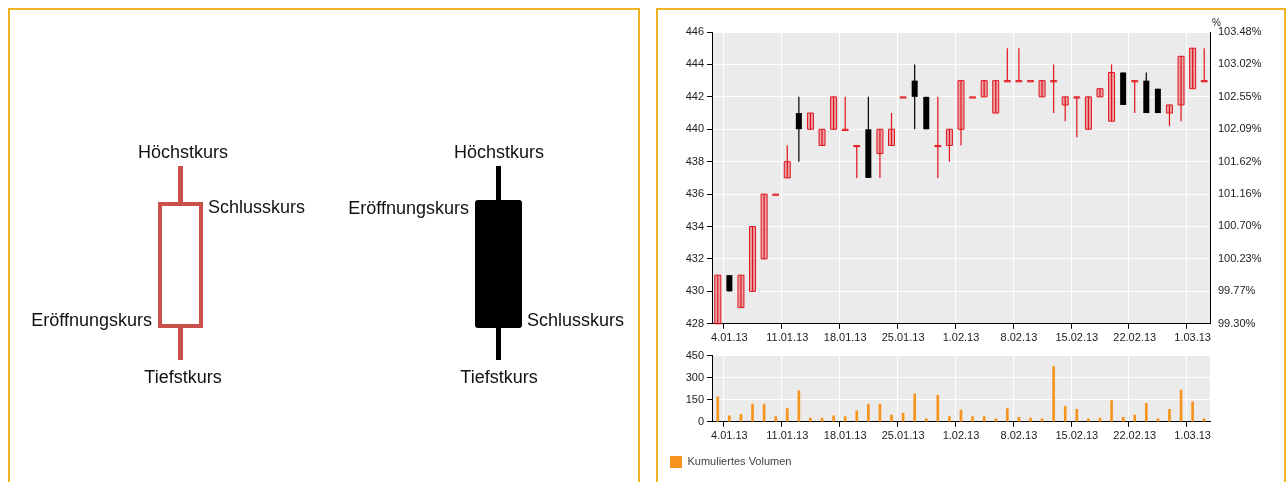 The width and height of the screenshot is (1288, 482). Describe the element at coordinates (1237, 290) in the screenshot. I see `y2-tick-label: 99.77%` at that location.